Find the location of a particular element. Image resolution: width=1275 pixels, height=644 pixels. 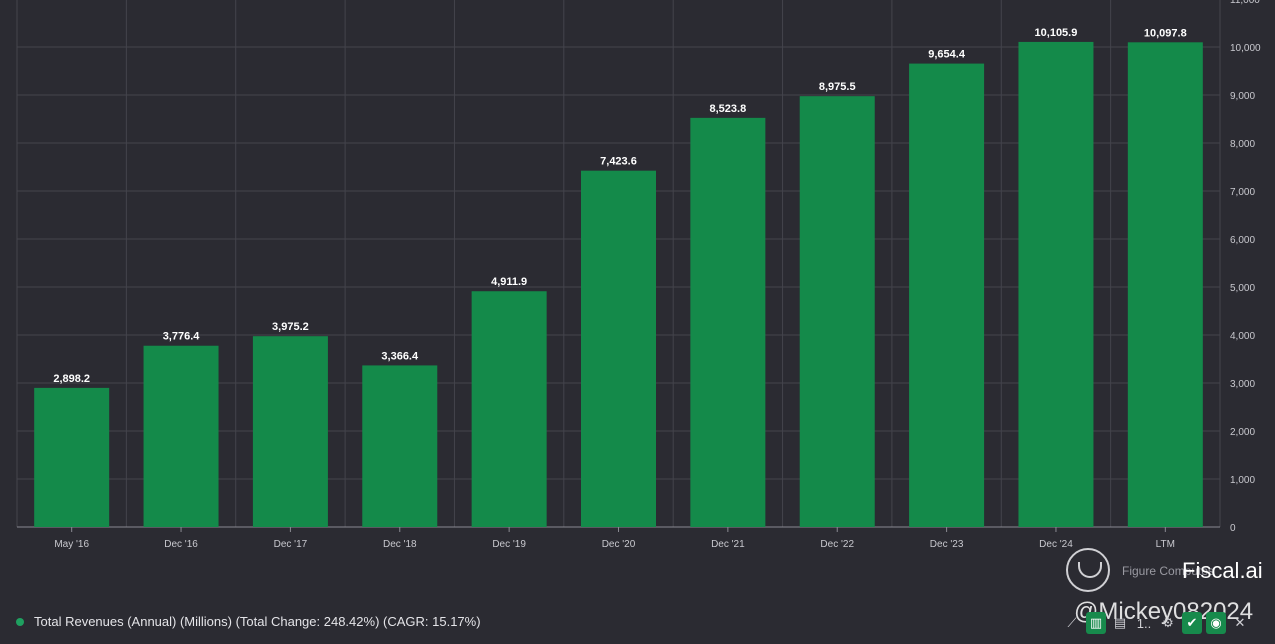

bar-value-label: 3,366.4 is located at coordinates (400, 356).